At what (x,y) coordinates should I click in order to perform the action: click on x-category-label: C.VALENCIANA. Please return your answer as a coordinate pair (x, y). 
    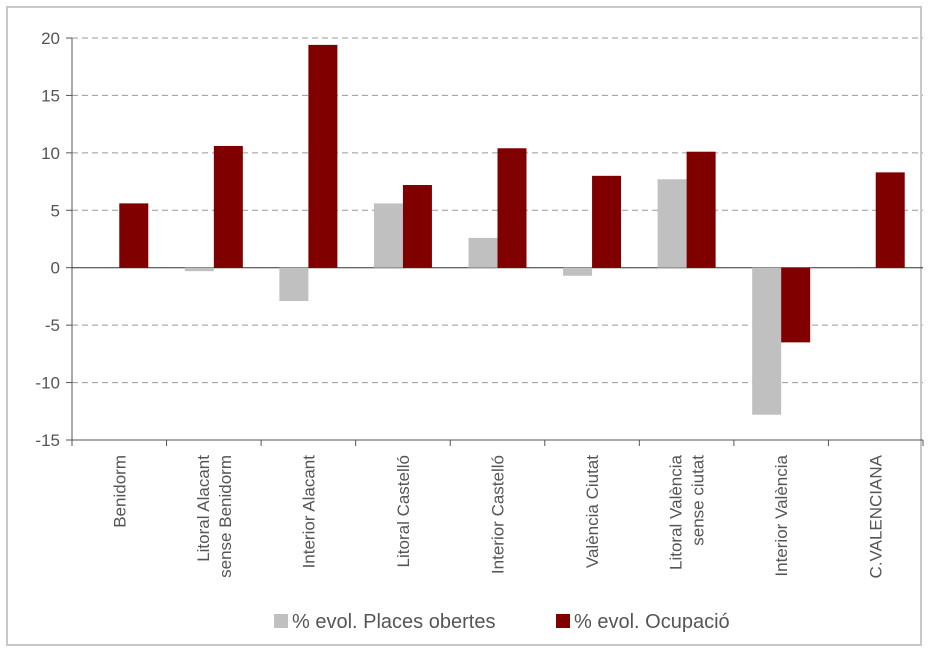
    Looking at the image, I should click on (876, 516).